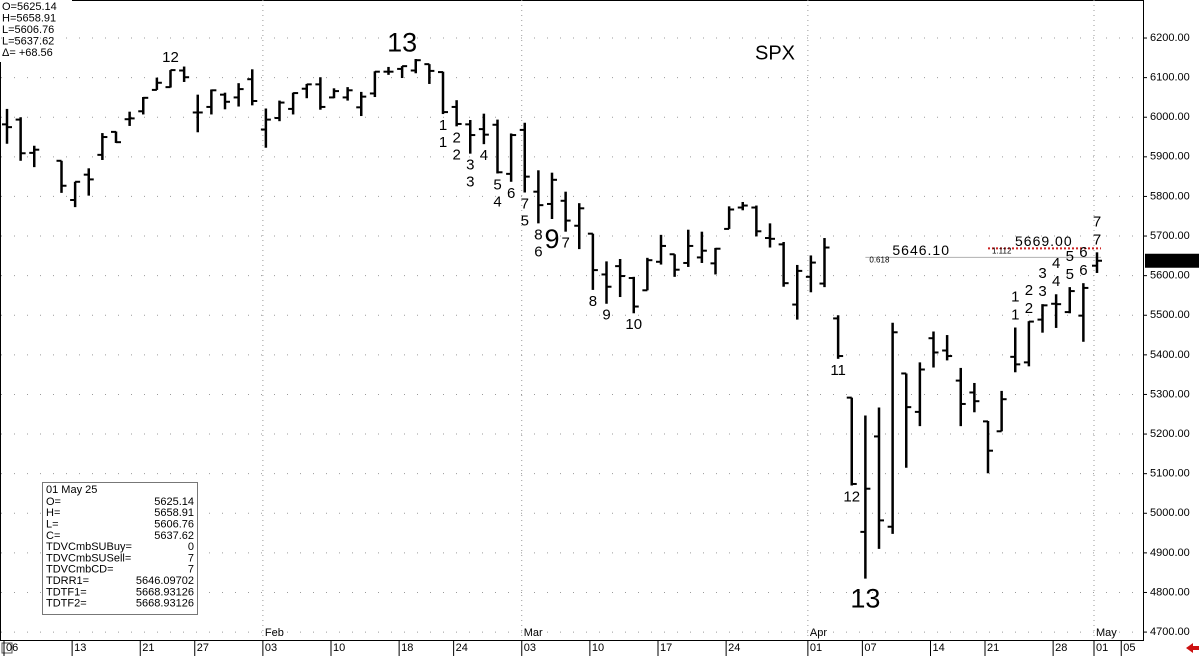 The width and height of the screenshot is (1200, 656). I want to click on y-tick-label: 5200.00, so click(1170, 434).